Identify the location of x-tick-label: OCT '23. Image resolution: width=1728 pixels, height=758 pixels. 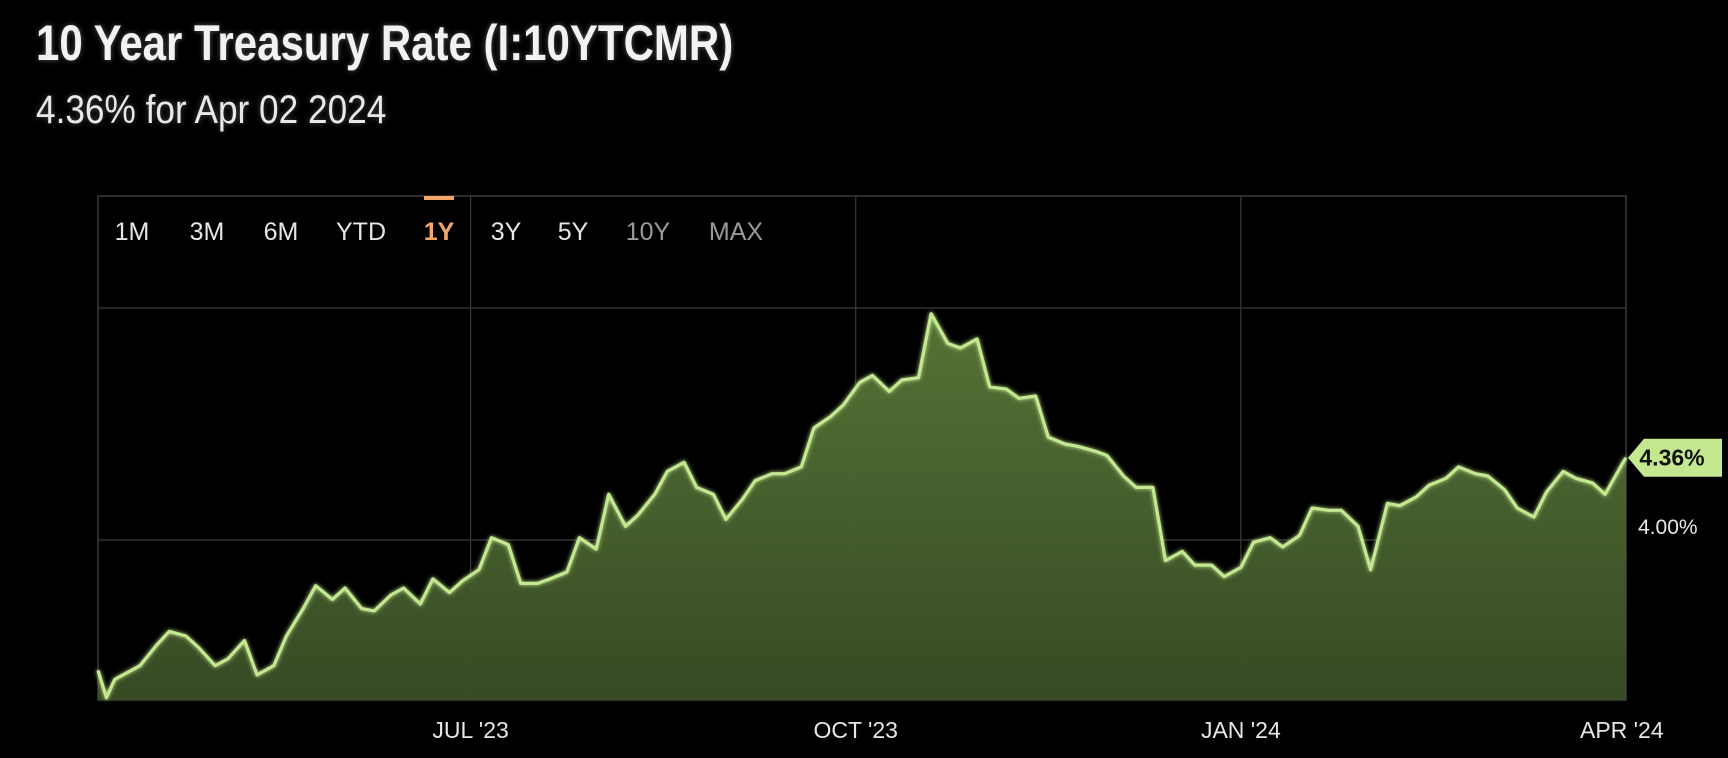
(855, 730).